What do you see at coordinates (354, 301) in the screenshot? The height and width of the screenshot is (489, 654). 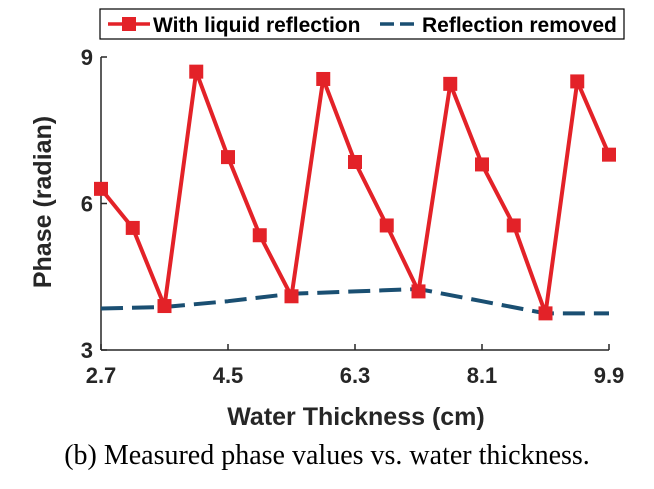 I see `series-line-reflection-removed` at bounding box center [354, 301].